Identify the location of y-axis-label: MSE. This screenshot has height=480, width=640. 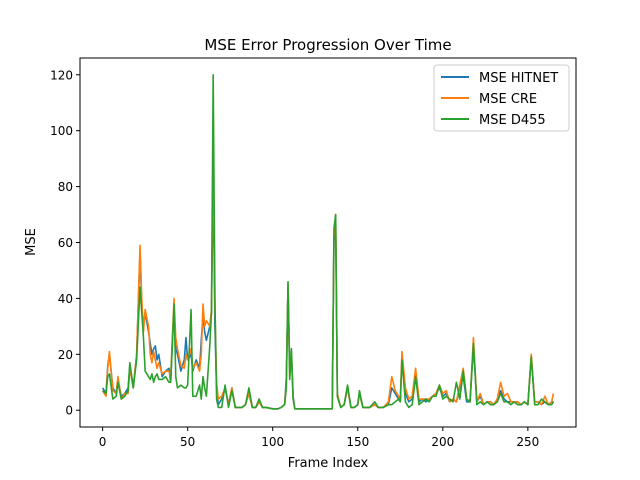
(31, 242).